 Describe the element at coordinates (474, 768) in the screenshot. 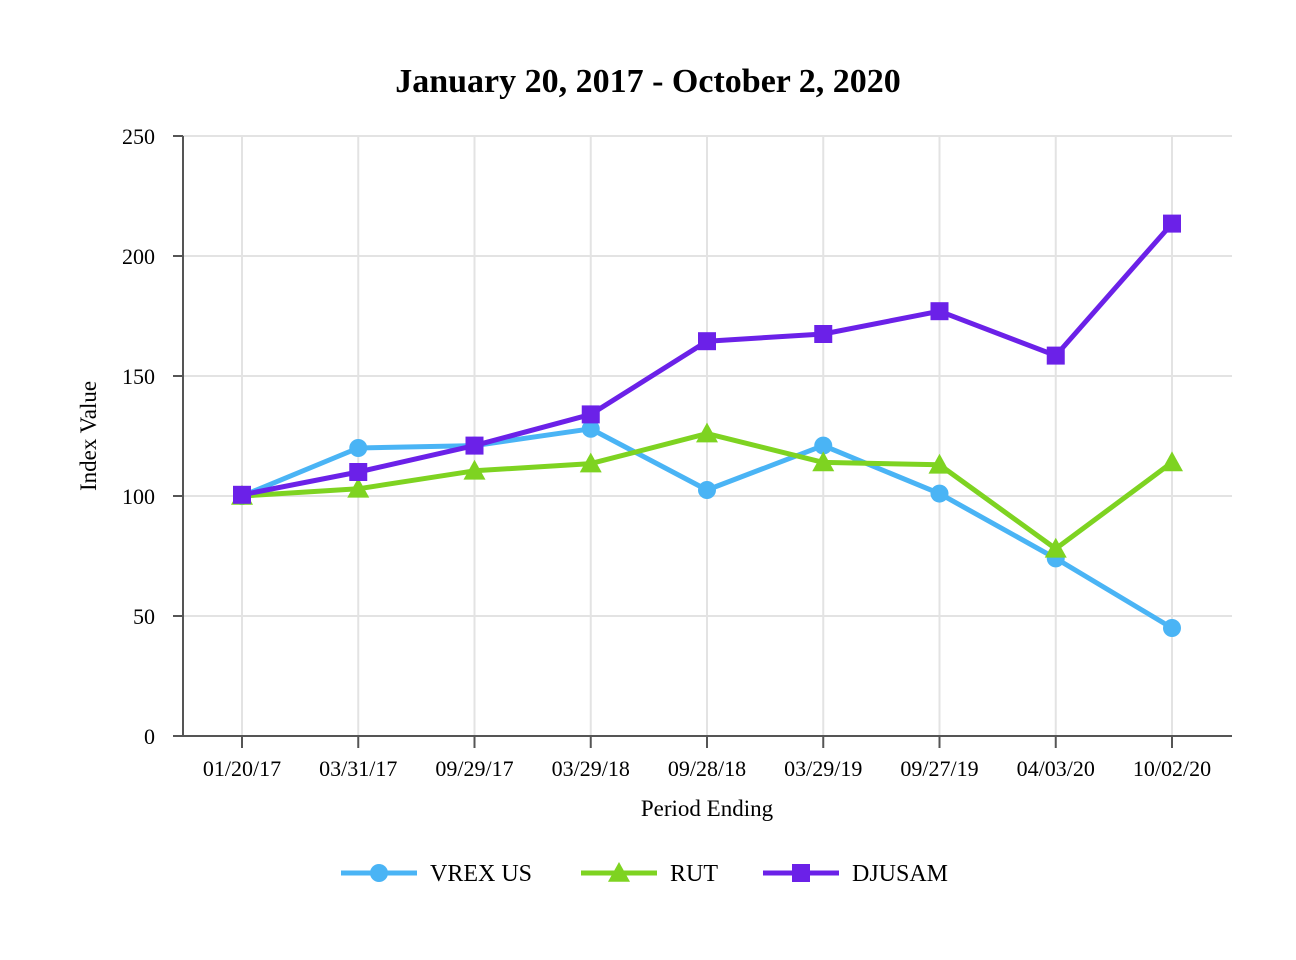

I see `x-tick-label: 09/29/17` at that location.